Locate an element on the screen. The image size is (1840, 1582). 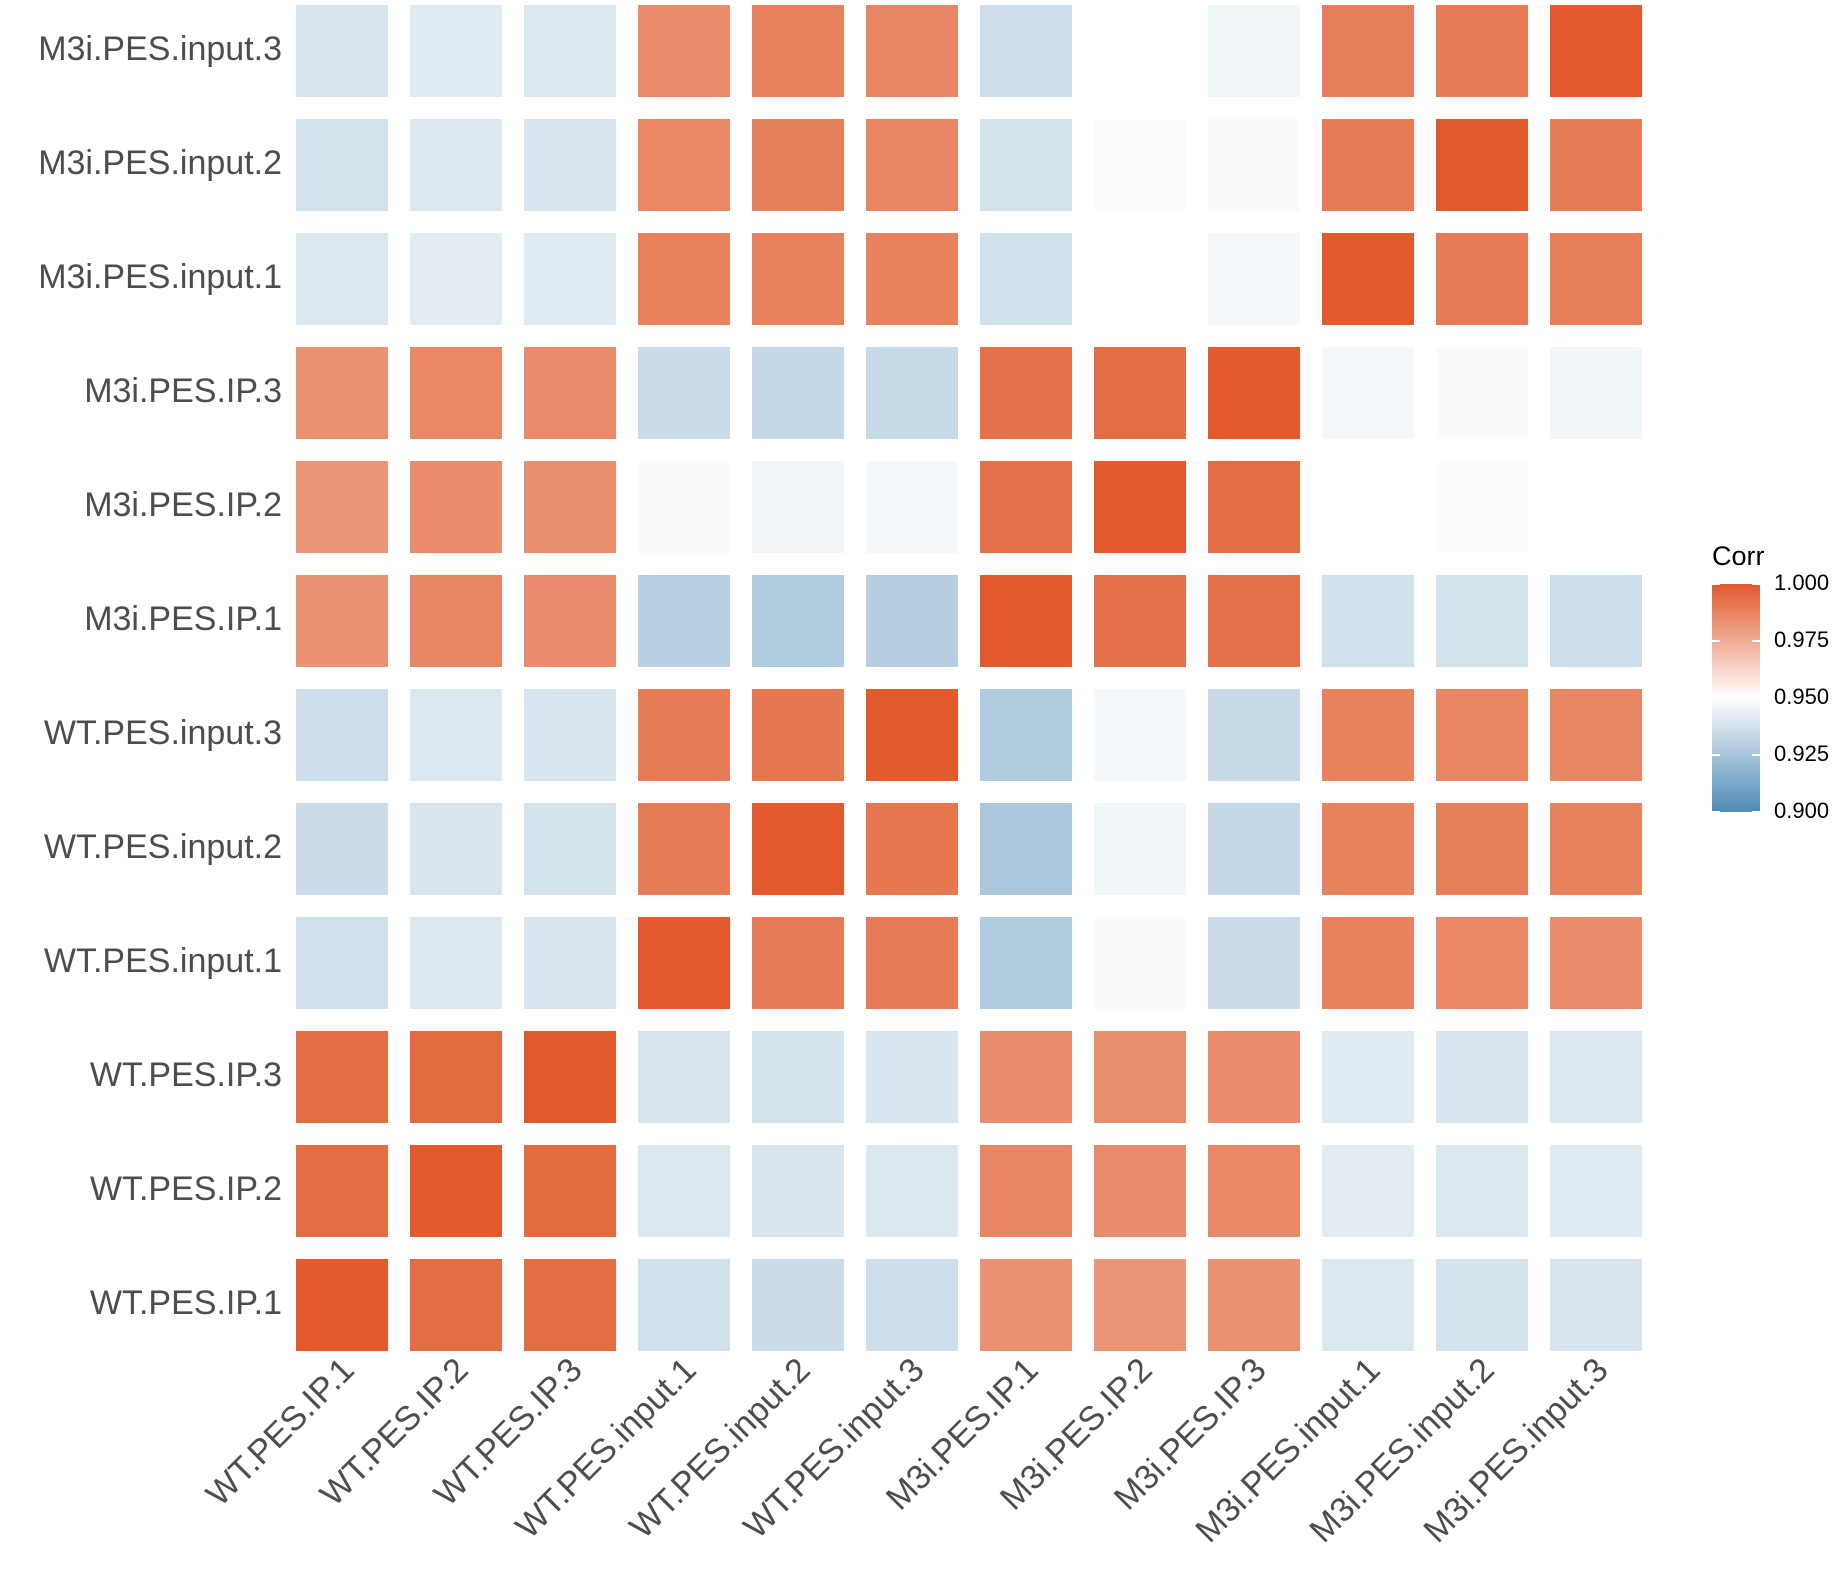
y-tick-label: M3i.PES.input.1 is located at coordinates (160, 277).